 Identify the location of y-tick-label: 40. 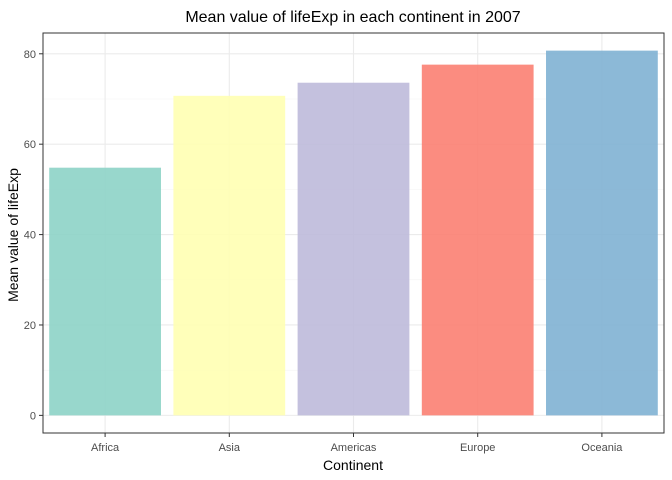
(30, 236).